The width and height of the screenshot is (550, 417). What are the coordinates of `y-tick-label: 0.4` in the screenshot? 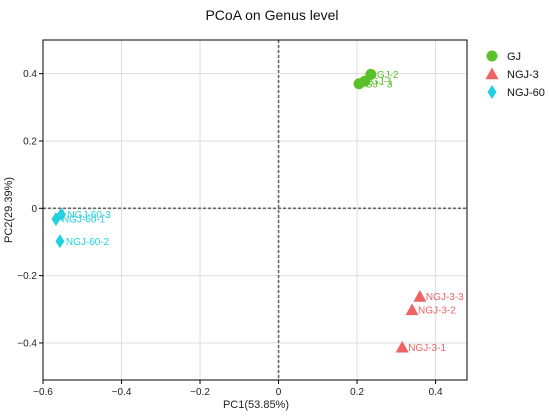 It's located at (30, 74).